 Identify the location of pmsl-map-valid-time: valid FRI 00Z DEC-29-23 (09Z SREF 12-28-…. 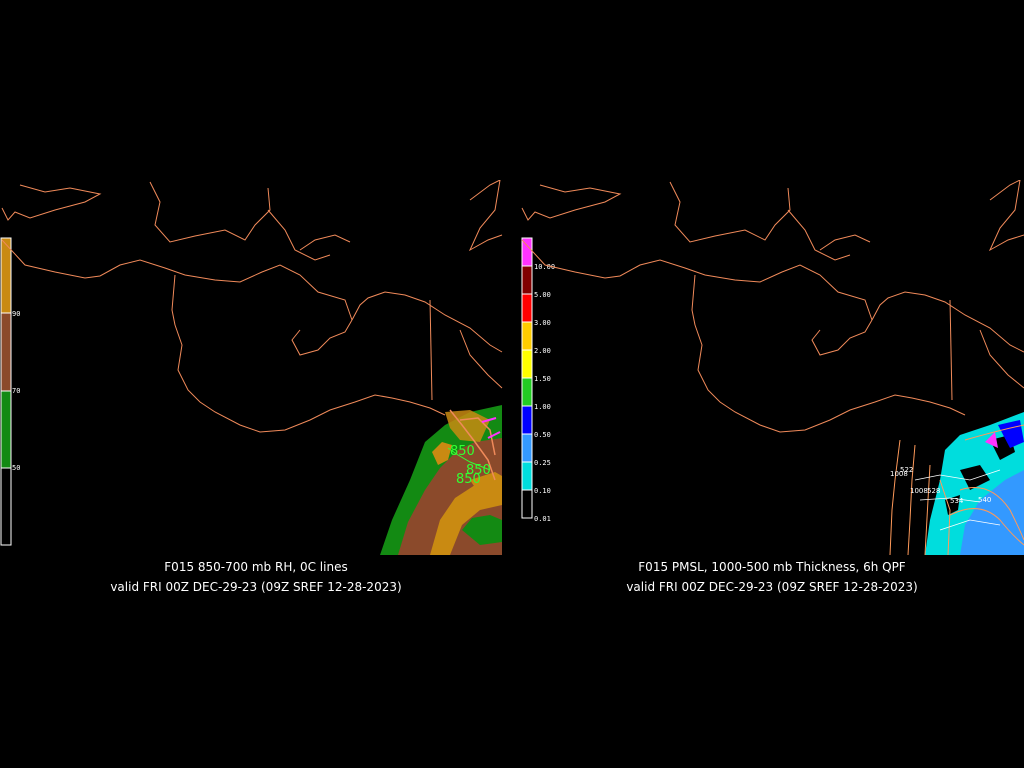
(772, 587).